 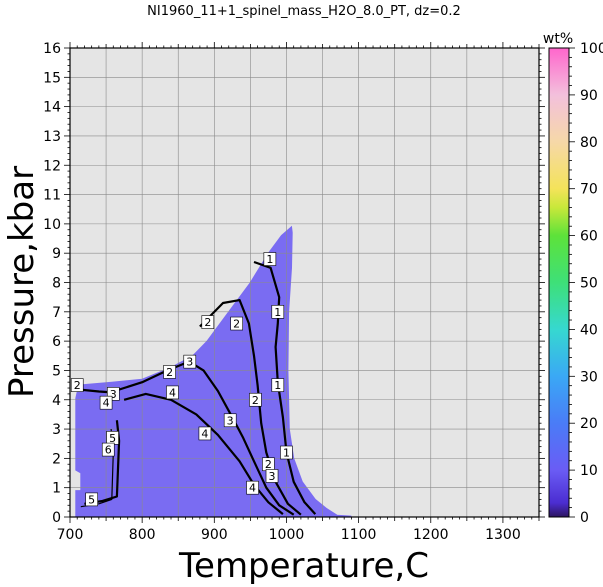 What do you see at coordinates (303, 566) in the screenshot?
I see `x-axis-title: Temperature,C` at bounding box center [303, 566].